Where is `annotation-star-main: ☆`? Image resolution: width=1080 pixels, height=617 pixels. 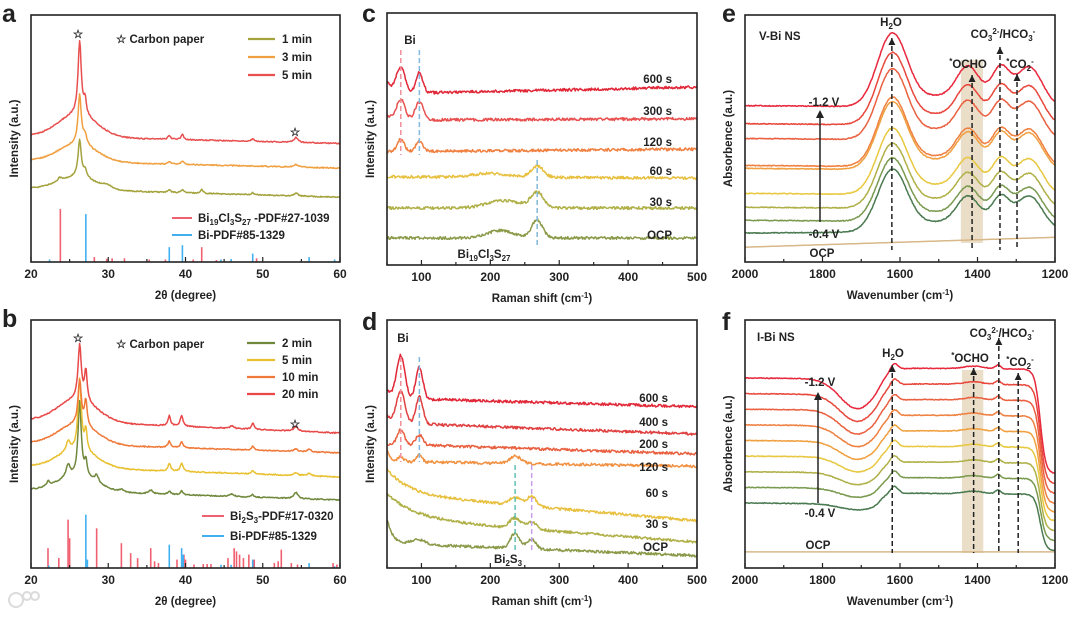 annotation-star-main: ☆ is located at coordinates (78, 34).